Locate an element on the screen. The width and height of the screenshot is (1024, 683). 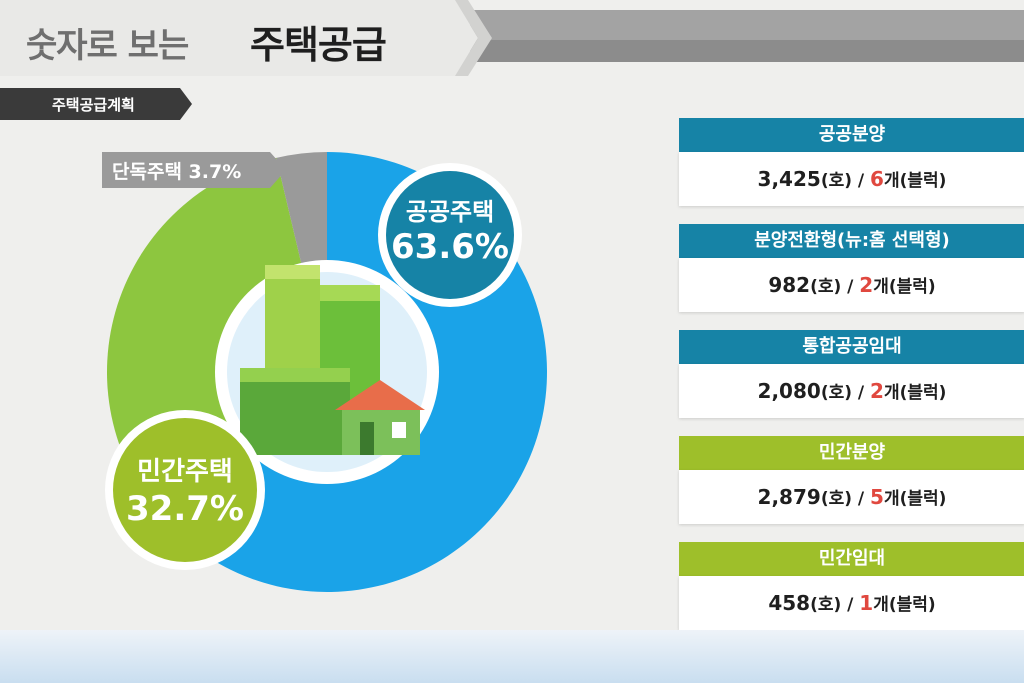
section-tab: 주택공급계획 is located at coordinates (96, 104).